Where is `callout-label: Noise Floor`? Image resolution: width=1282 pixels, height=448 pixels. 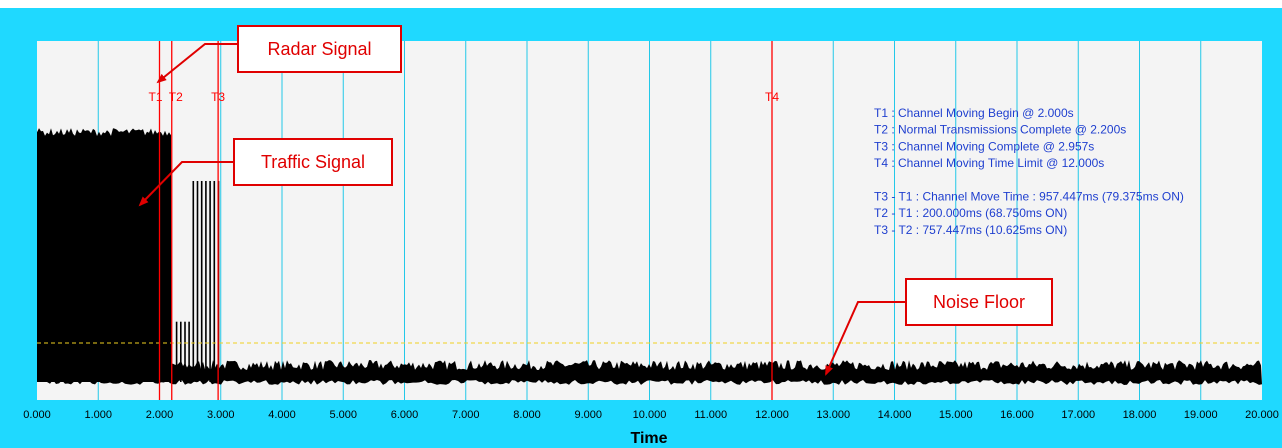
callout-label: Noise Floor is located at coordinates (979, 302).